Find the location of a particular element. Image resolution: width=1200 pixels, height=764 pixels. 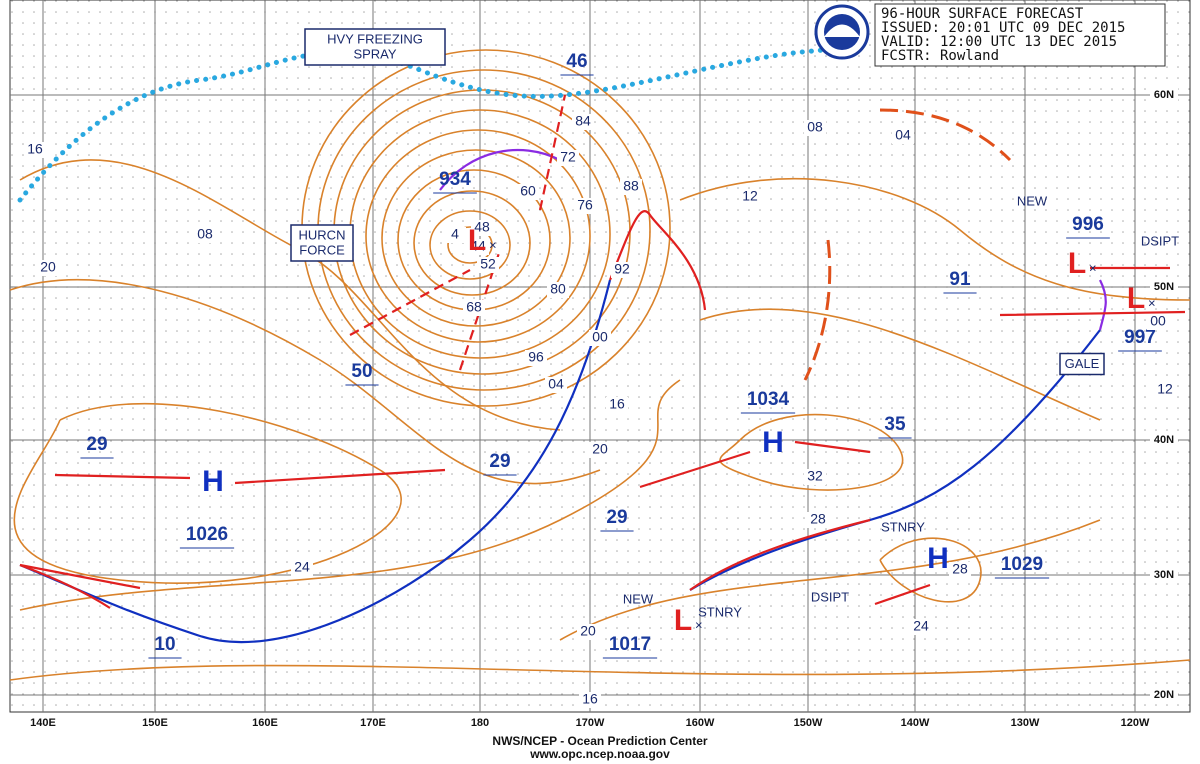

lat-label: 30N is located at coordinates (1164, 575).